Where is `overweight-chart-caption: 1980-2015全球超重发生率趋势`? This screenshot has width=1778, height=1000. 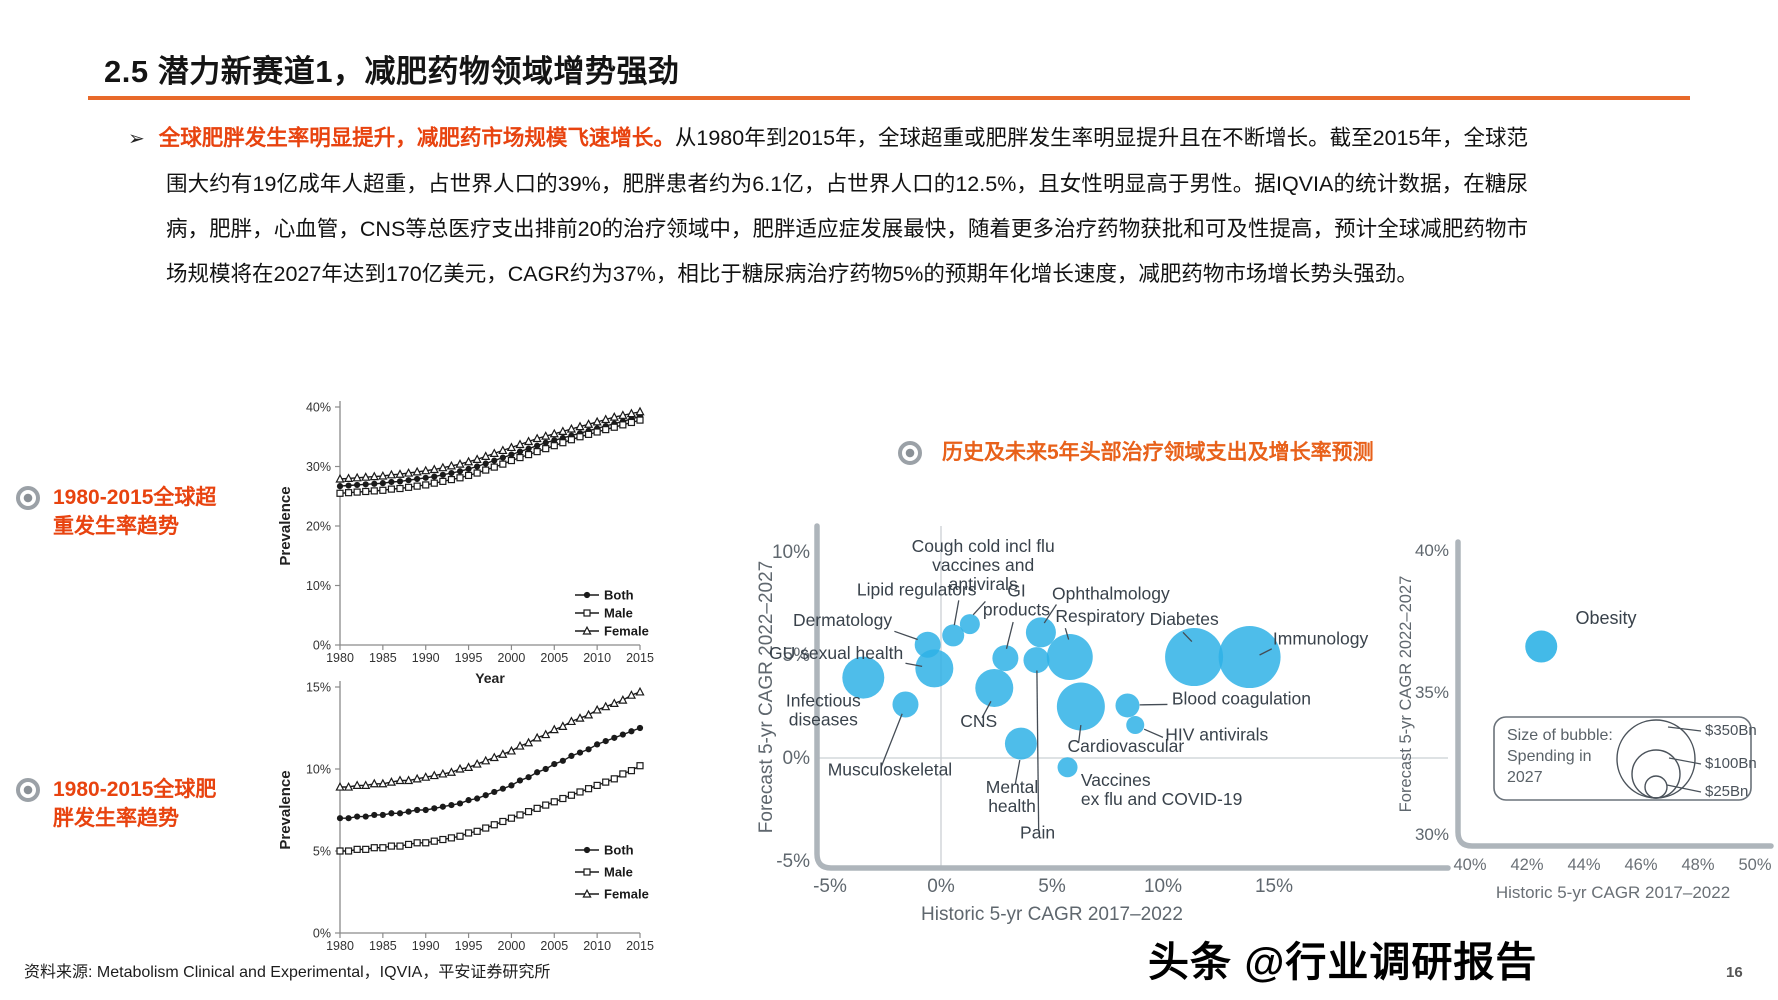
overweight-chart-caption: 1980-2015全球超重发生率趋势 is located at coordinates (126, 512).